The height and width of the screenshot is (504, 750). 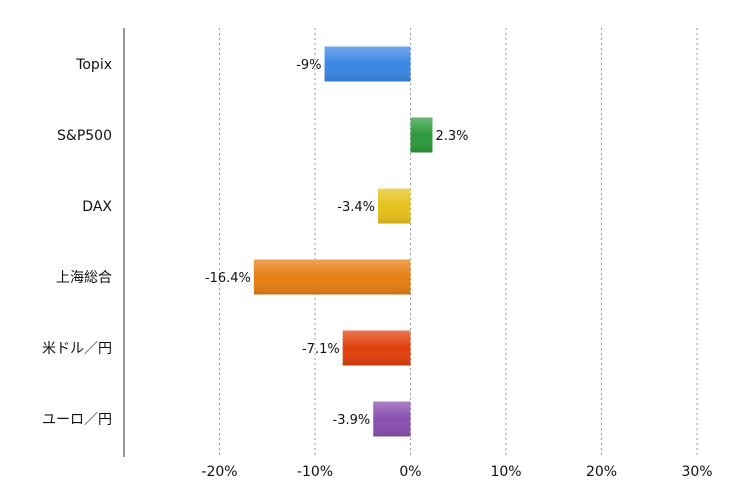 I want to click on data-label: -16.4%, so click(x=228, y=278).